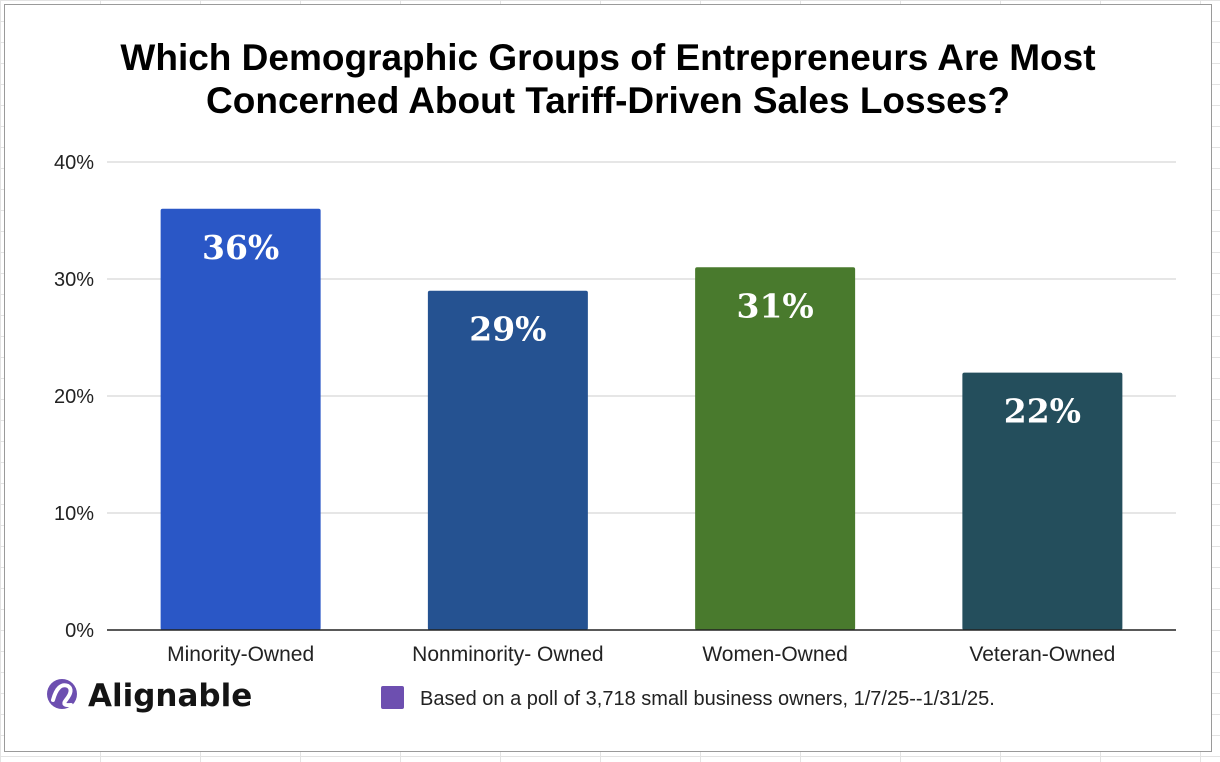  Describe the element at coordinates (74, 280) in the screenshot. I see `y-tick-label: 30%` at that location.